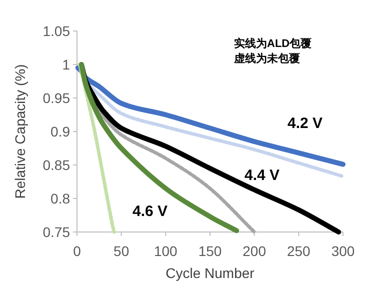 This screenshot has height=285, width=387. What do you see at coordinates (273, 43) in the screenshot?
I see `annotation: 实线为ALD包覆` at bounding box center [273, 43].